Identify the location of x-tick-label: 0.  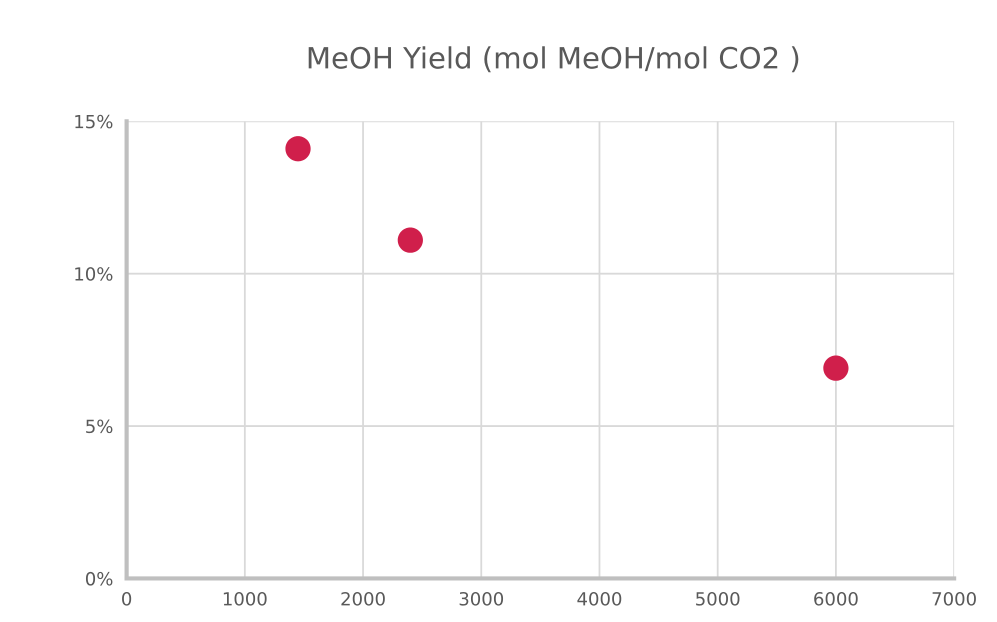
(127, 599).